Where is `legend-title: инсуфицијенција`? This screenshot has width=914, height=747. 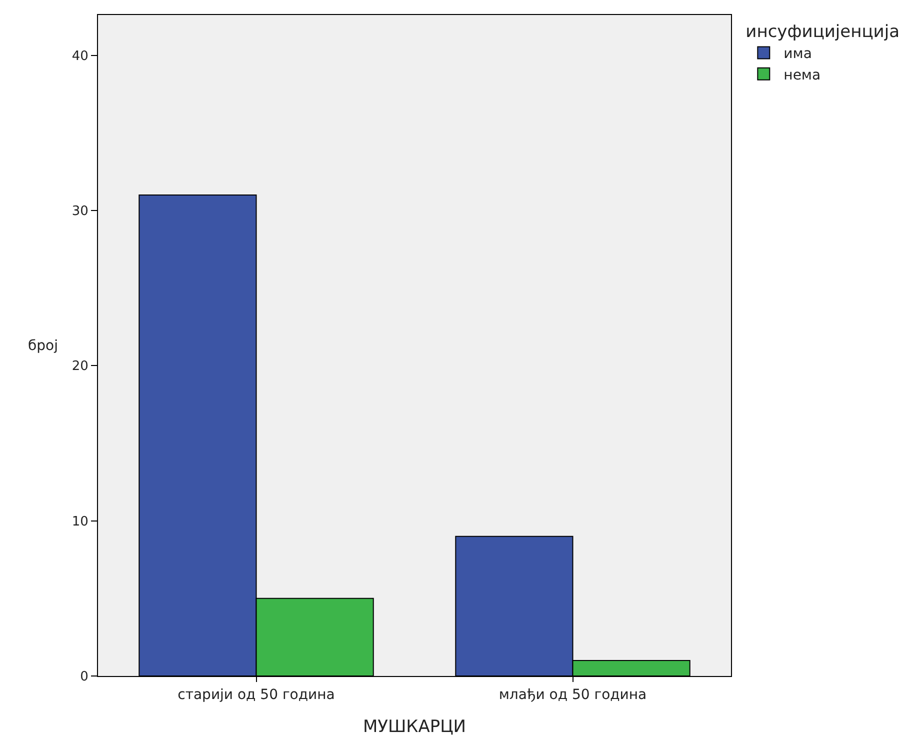 legend-title: инсуфицијенција is located at coordinates (823, 32).